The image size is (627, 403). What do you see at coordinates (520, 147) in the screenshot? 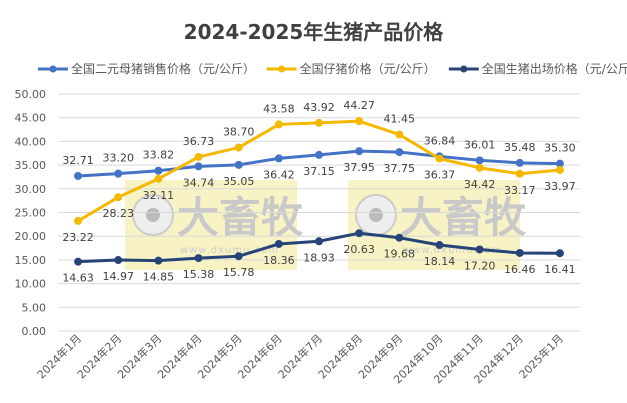
I see `data-label: 35.48` at bounding box center [520, 147].